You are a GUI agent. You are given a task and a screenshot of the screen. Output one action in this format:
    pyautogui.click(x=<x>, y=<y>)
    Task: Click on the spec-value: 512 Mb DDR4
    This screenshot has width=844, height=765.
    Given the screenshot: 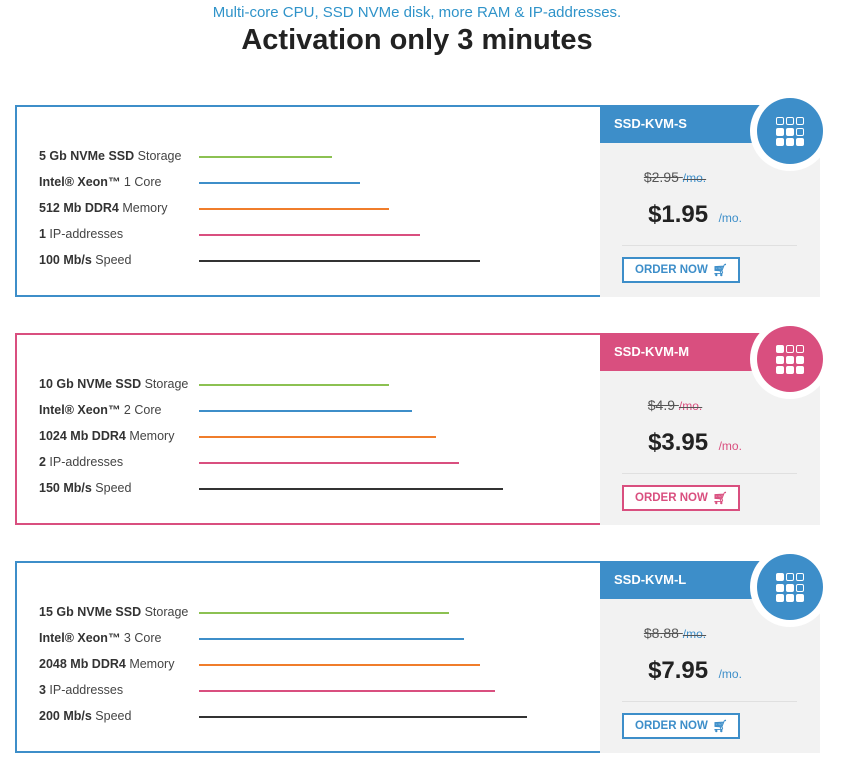 What is the action you would take?
    pyautogui.click(x=79, y=208)
    